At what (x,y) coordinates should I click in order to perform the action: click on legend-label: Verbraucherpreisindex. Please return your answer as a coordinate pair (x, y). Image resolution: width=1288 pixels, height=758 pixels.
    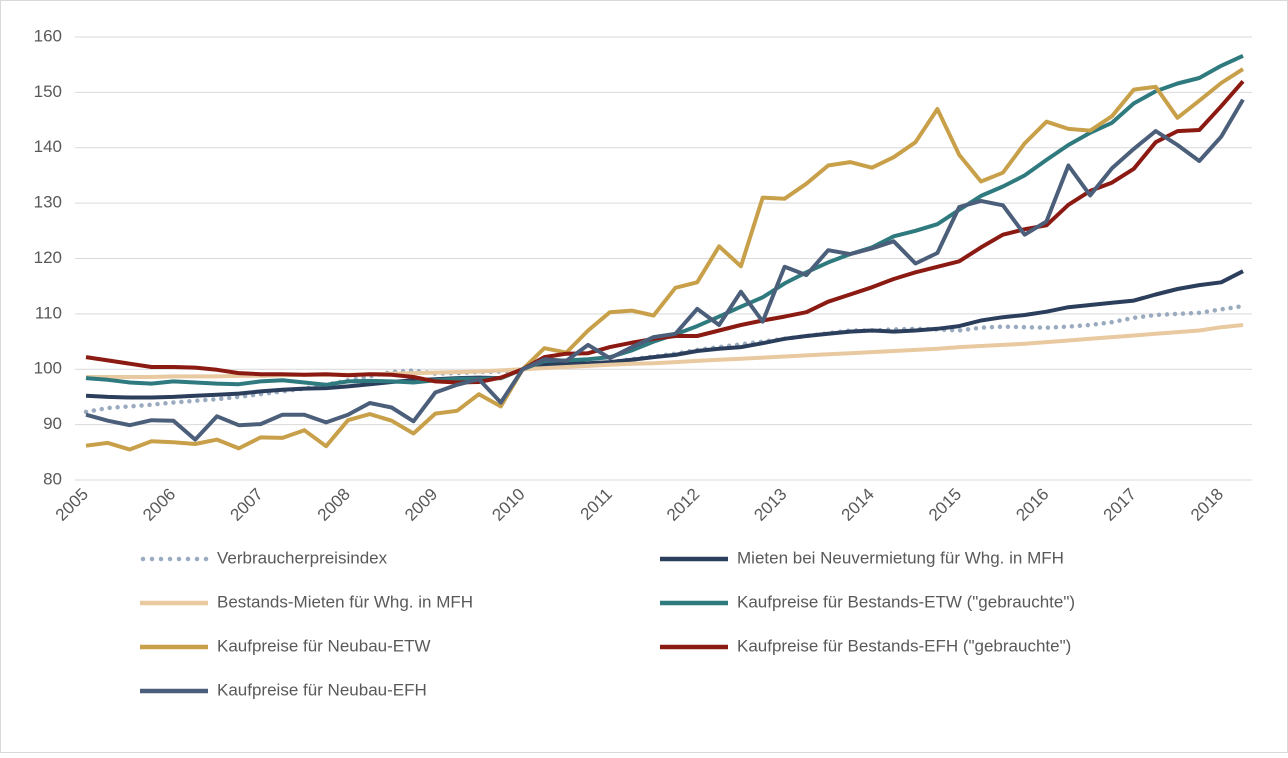
    Looking at the image, I should click on (302, 557).